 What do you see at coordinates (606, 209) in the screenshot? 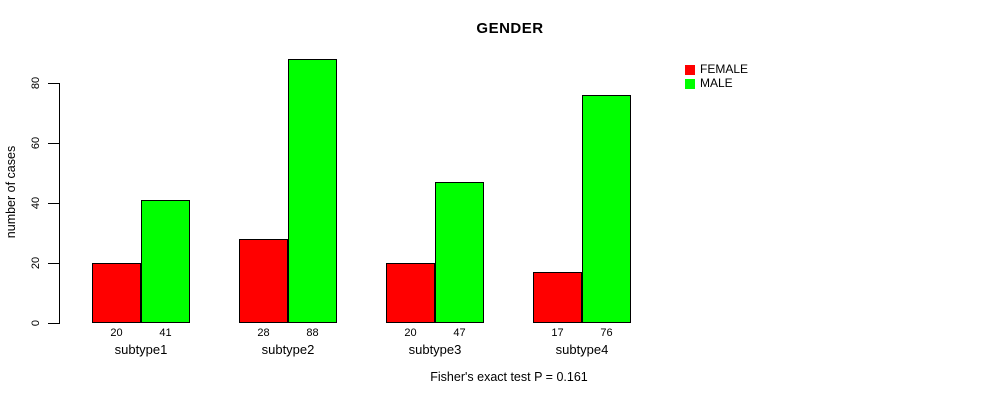
I see `bar-male-subtype4` at bounding box center [606, 209].